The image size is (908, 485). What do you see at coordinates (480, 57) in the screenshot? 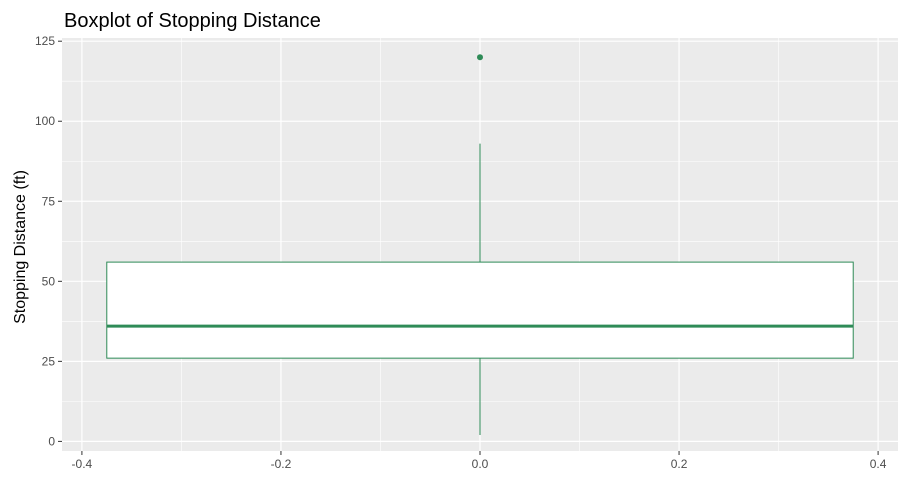
I see `outlier-point` at bounding box center [480, 57].